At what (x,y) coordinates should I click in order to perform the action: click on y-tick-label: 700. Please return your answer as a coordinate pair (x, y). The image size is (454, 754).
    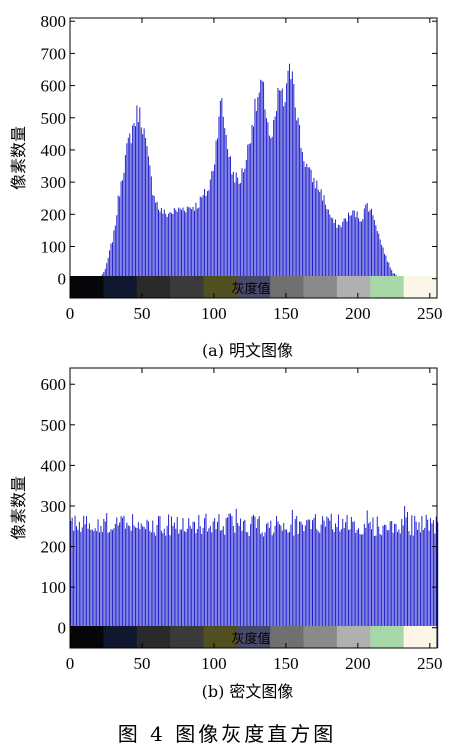
    Looking at the image, I should click on (54, 53).